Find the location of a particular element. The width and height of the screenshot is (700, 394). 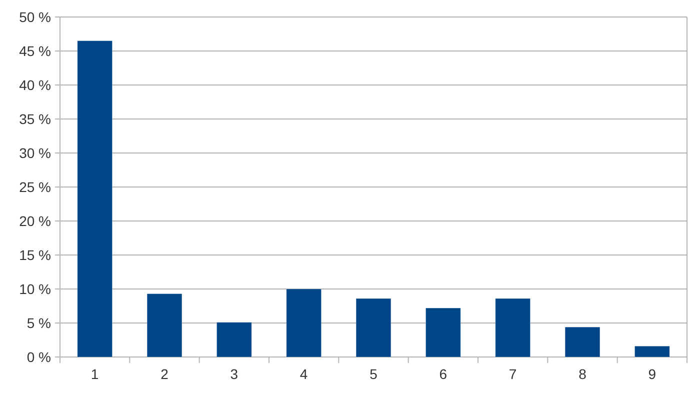

y-tick-label: 15 % is located at coordinates (35, 254).